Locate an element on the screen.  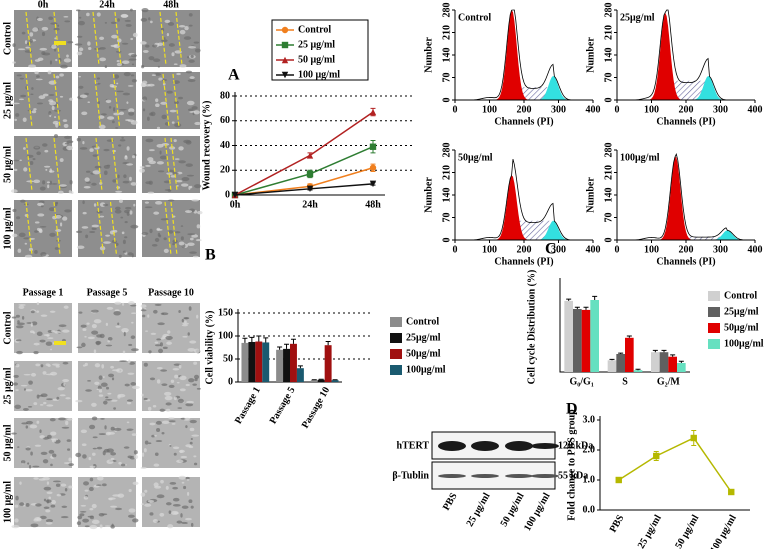
x-tick-label: 300 is located at coordinates (720, 249).